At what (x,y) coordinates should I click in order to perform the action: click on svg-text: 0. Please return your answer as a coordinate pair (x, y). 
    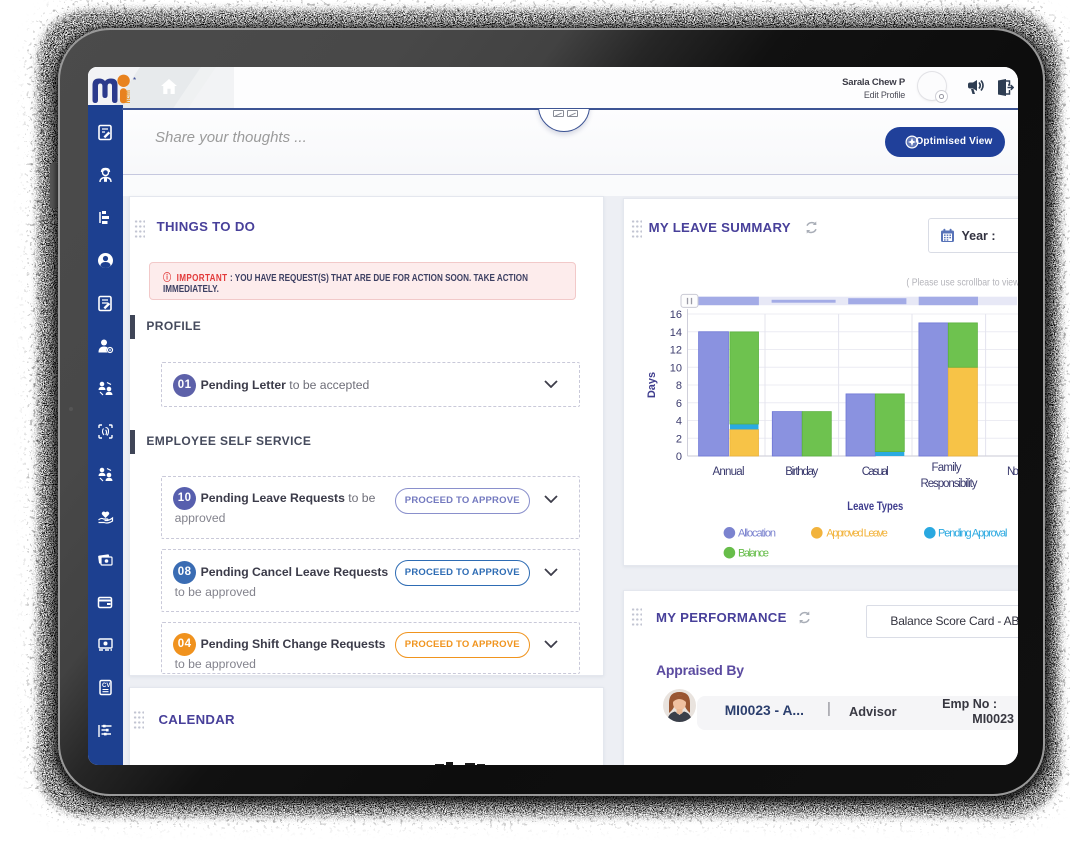
    Looking at the image, I should click on (679, 457).